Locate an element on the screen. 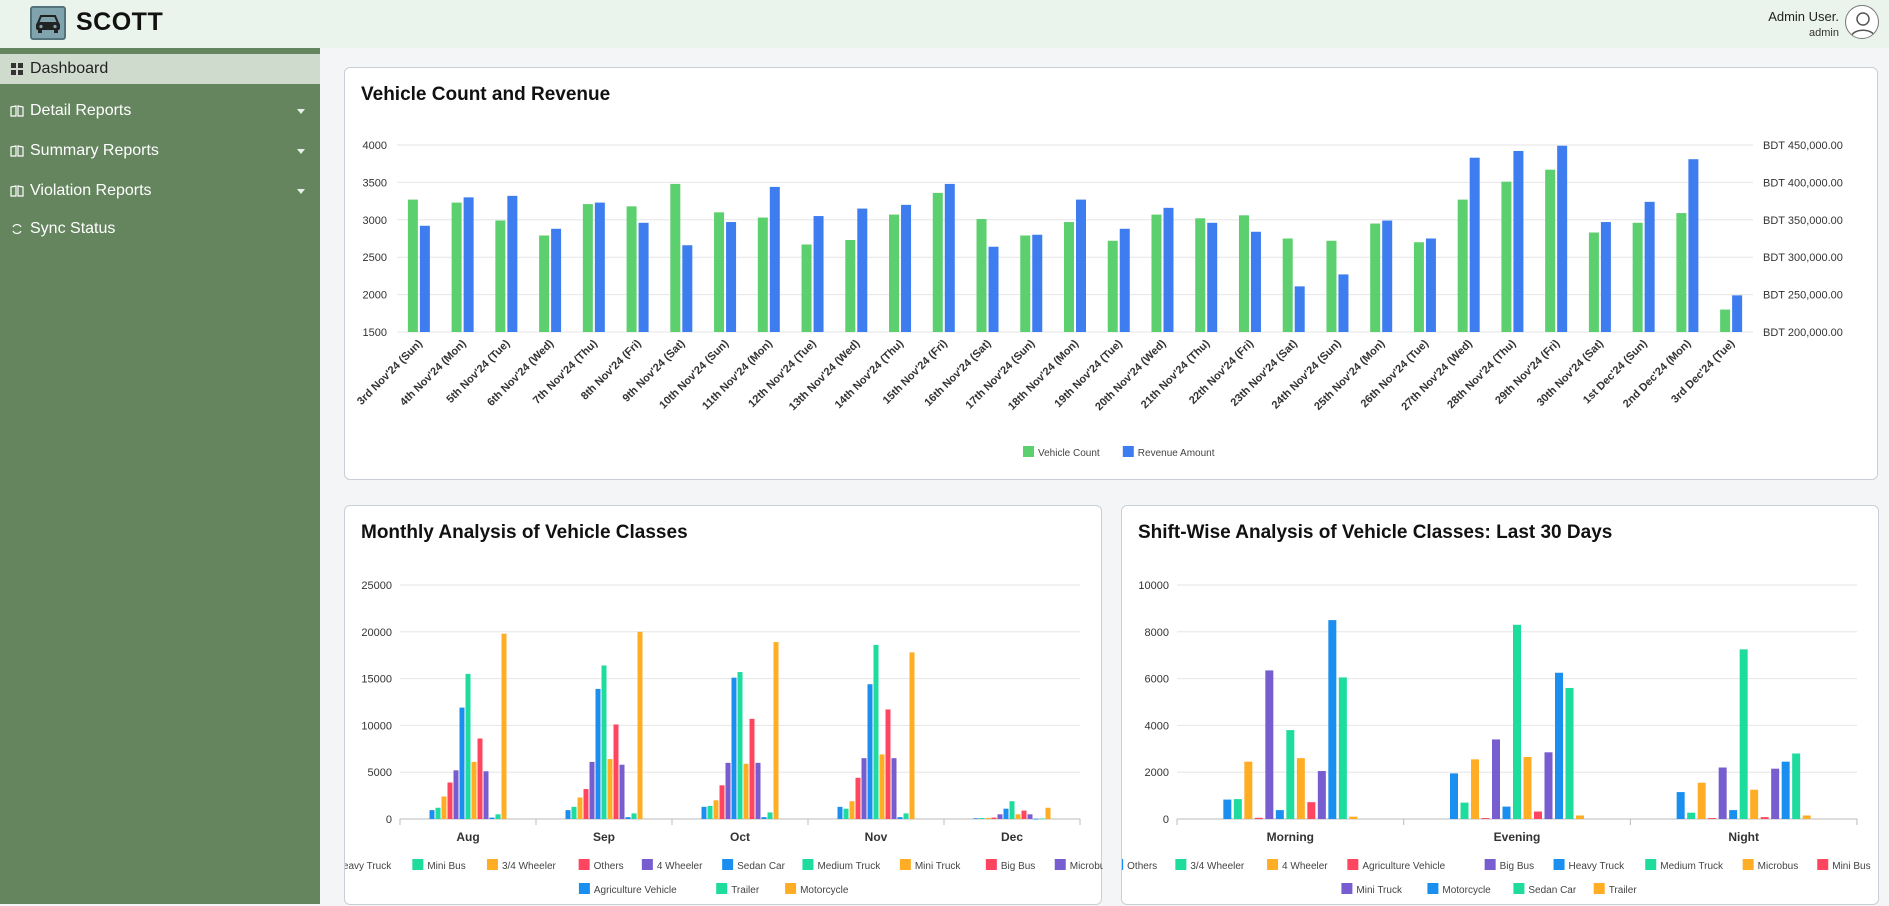 This screenshot has height=906, width=1889. legend-label: Others is located at coordinates (1142, 866).